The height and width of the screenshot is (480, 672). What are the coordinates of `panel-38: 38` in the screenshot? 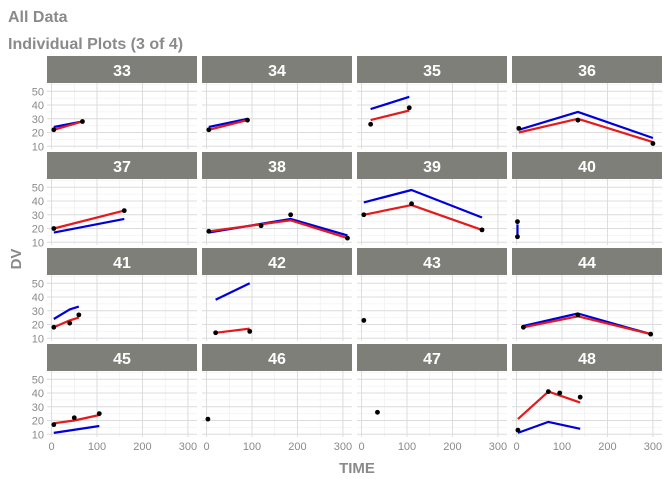 It's located at (277, 198).